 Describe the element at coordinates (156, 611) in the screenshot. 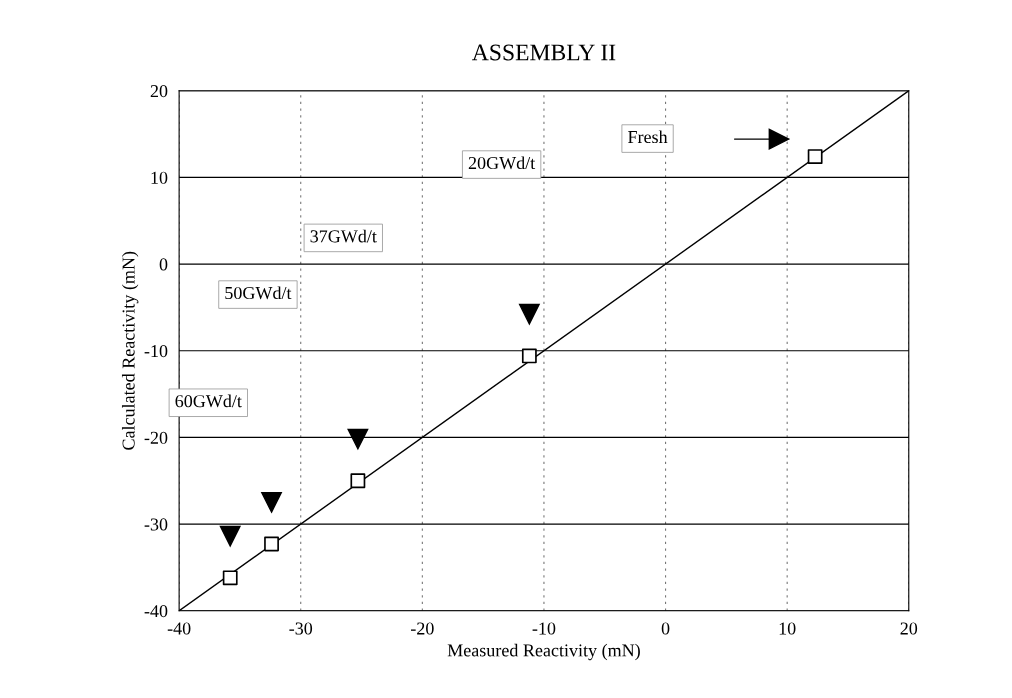

I see `y-tick-label: -40` at that location.